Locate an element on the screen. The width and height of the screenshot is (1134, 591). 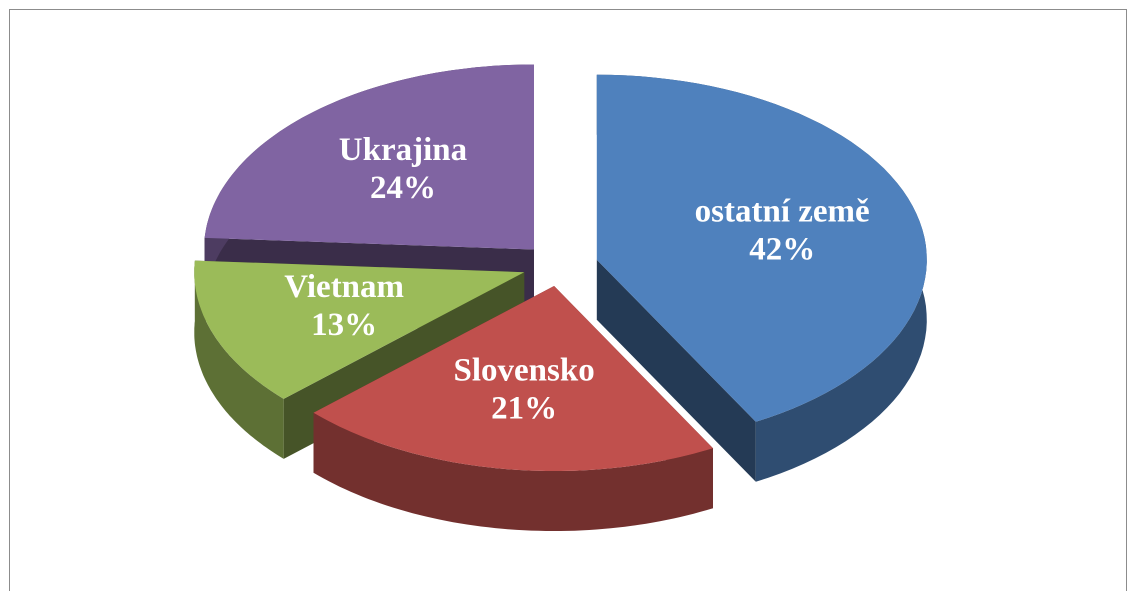
slice-label: Ukrajina is located at coordinates (403, 150).